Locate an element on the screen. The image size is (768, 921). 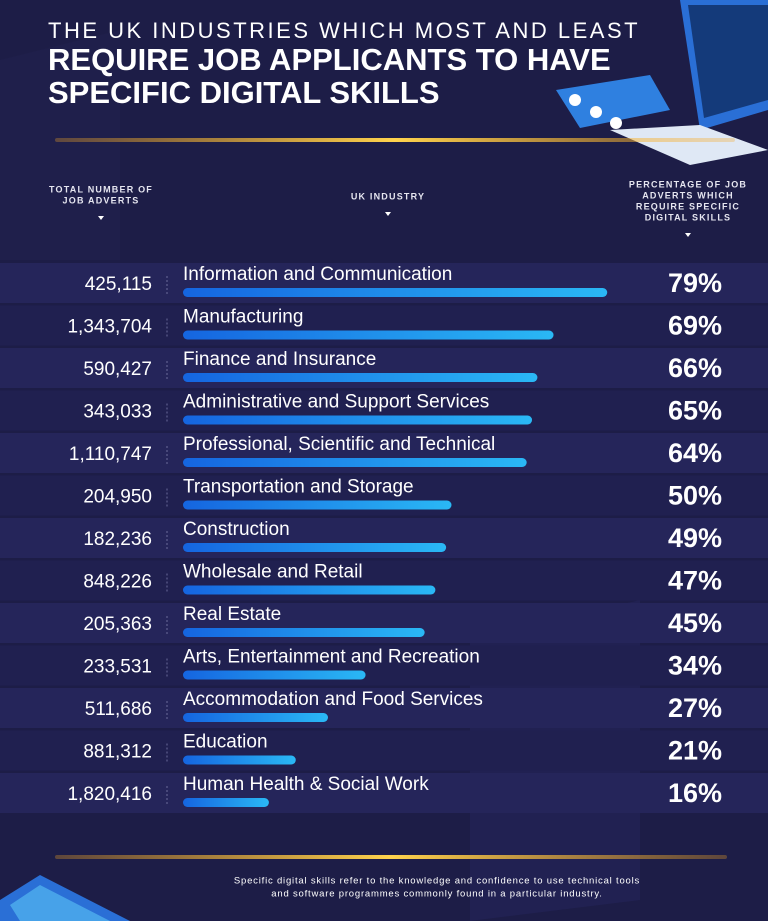
job-adverts: 590,427 is located at coordinates (117, 369).